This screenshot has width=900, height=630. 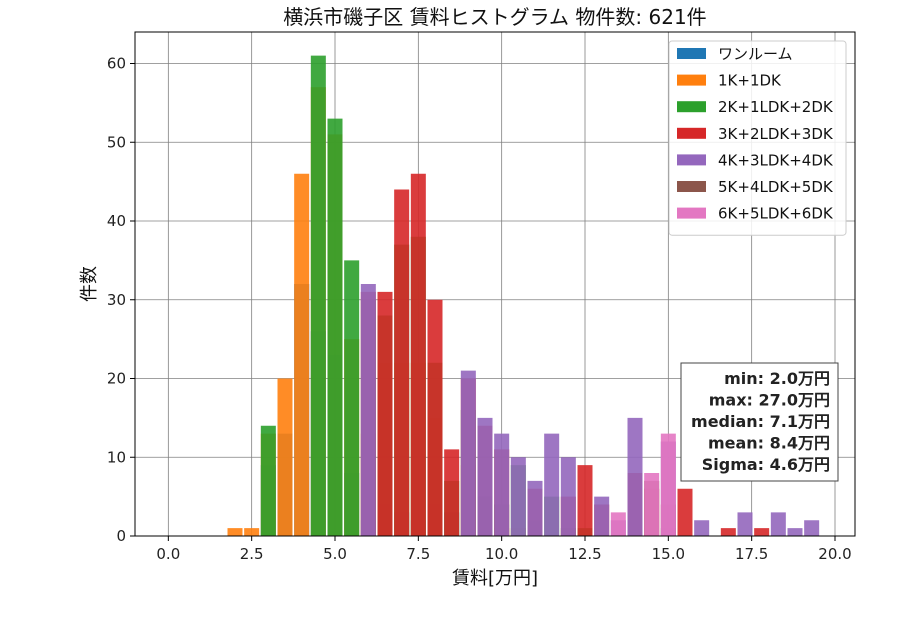 What do you see at coordinates (495, 578) in the screenshot?
I see `x-axis-label: 賃料[万円]` at bounding box center [495, 578].